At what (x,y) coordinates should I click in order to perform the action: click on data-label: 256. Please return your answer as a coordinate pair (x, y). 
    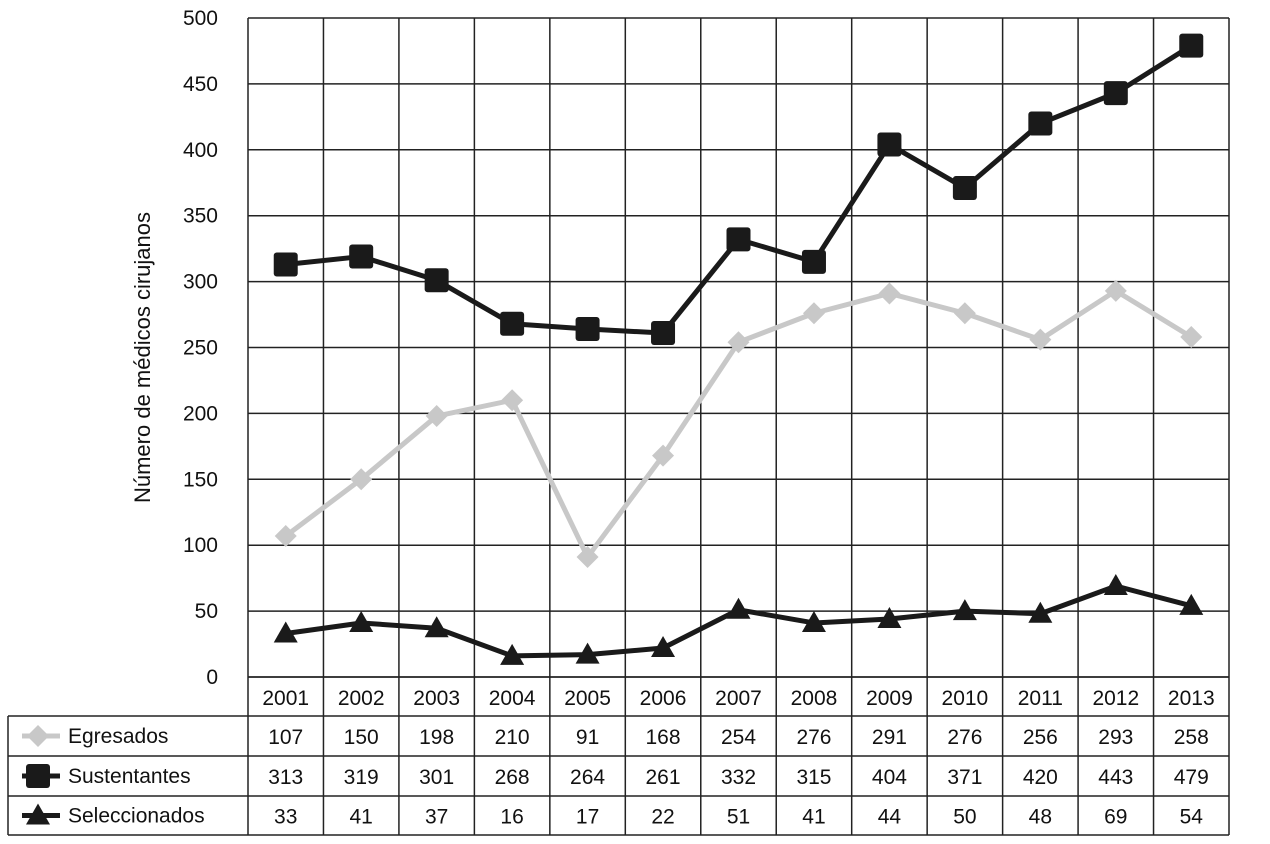
    Looking at the image, I should click on (1040, 737).